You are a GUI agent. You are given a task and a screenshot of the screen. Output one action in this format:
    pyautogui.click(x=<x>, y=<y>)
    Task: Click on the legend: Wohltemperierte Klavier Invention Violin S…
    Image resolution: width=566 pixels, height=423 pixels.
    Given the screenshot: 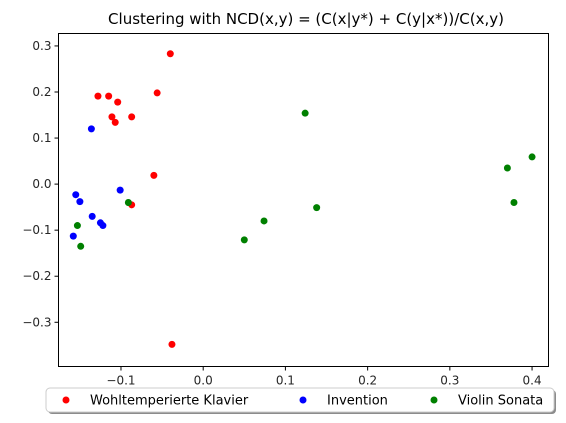 What is the action you would take?
    pyautogui.click(x=300, y=400)
    